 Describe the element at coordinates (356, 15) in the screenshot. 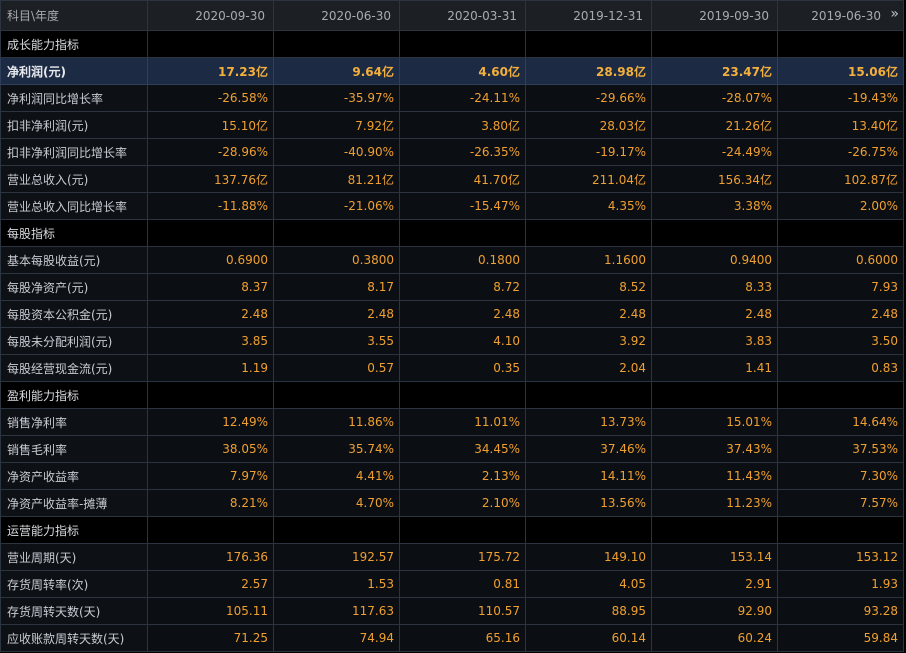

I see `header-date-label: 2020-06-30` at that location.